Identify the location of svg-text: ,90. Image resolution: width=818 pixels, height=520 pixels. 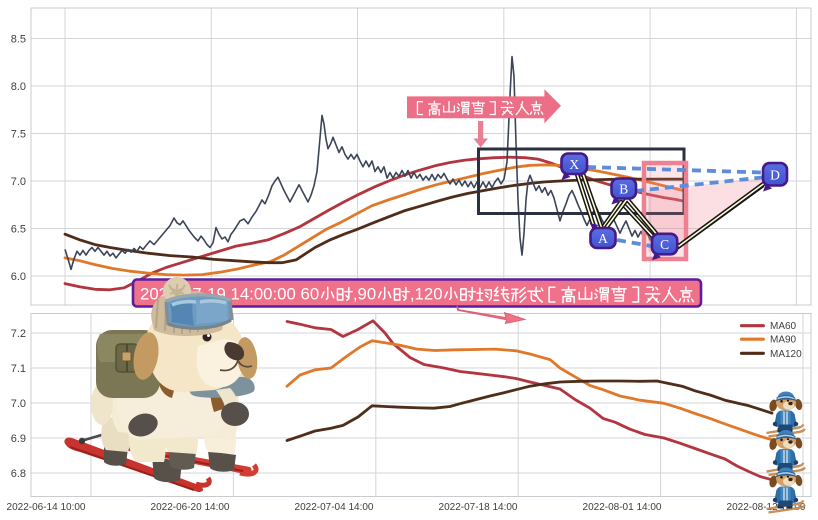
(364, 294).